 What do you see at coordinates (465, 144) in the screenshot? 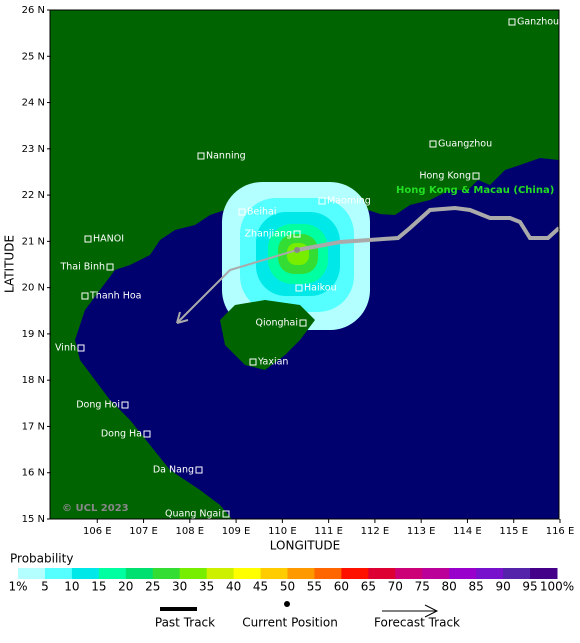
I see `city-label: Guangzhou` at bounding box center [465, 144].